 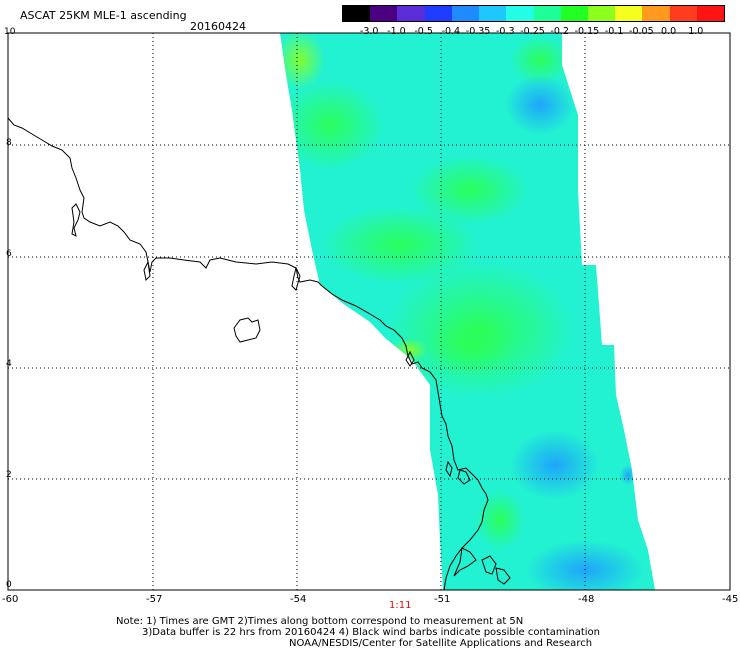 I want to click on lon-tick-label: -57, so click(x=154, y=599).